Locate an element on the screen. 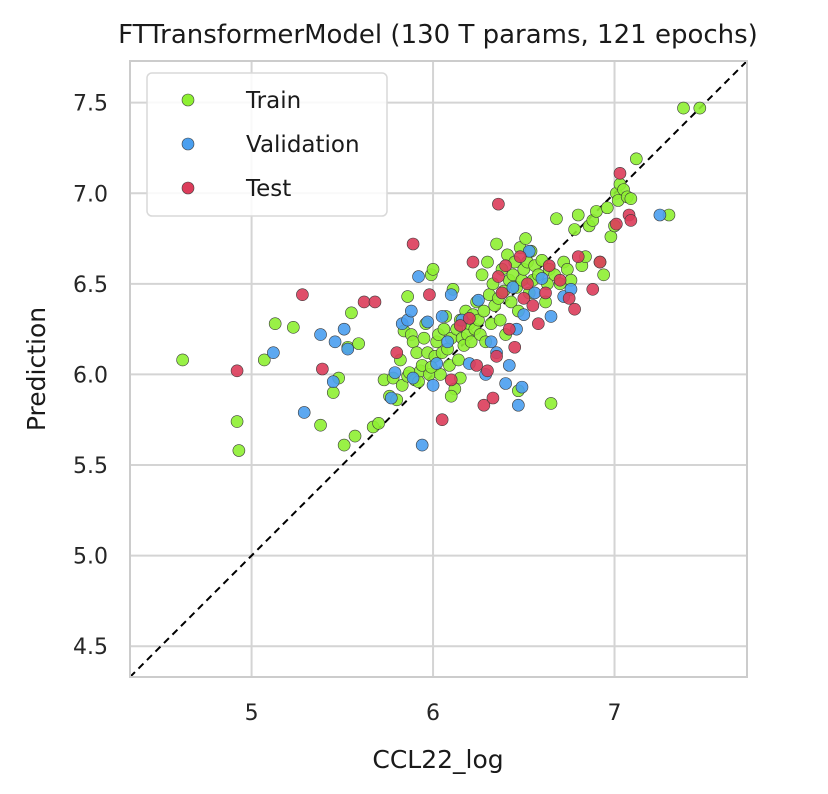 The height and width of the screenshot is (794, 828). legend: Train Validation Test is located at coordinates (267, 144).